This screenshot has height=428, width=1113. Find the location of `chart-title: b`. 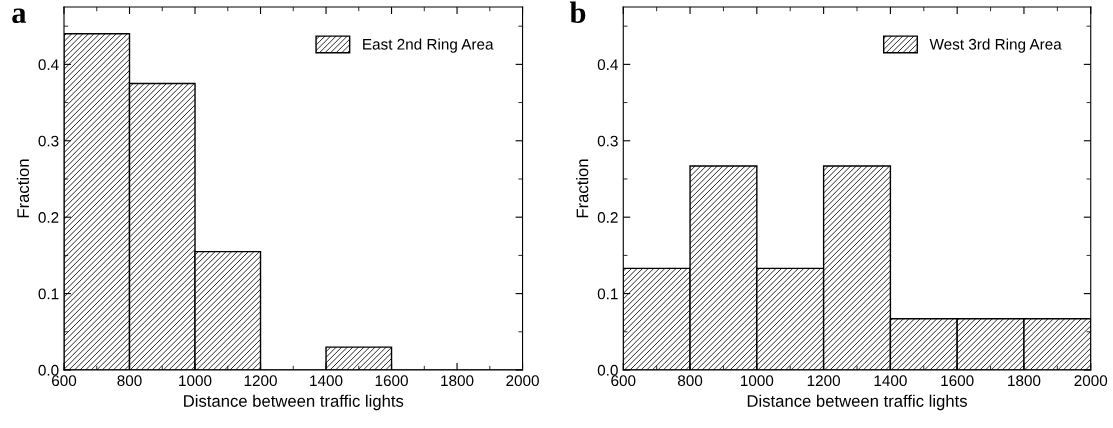

chart-title: b is located at coordinates (577, 12).